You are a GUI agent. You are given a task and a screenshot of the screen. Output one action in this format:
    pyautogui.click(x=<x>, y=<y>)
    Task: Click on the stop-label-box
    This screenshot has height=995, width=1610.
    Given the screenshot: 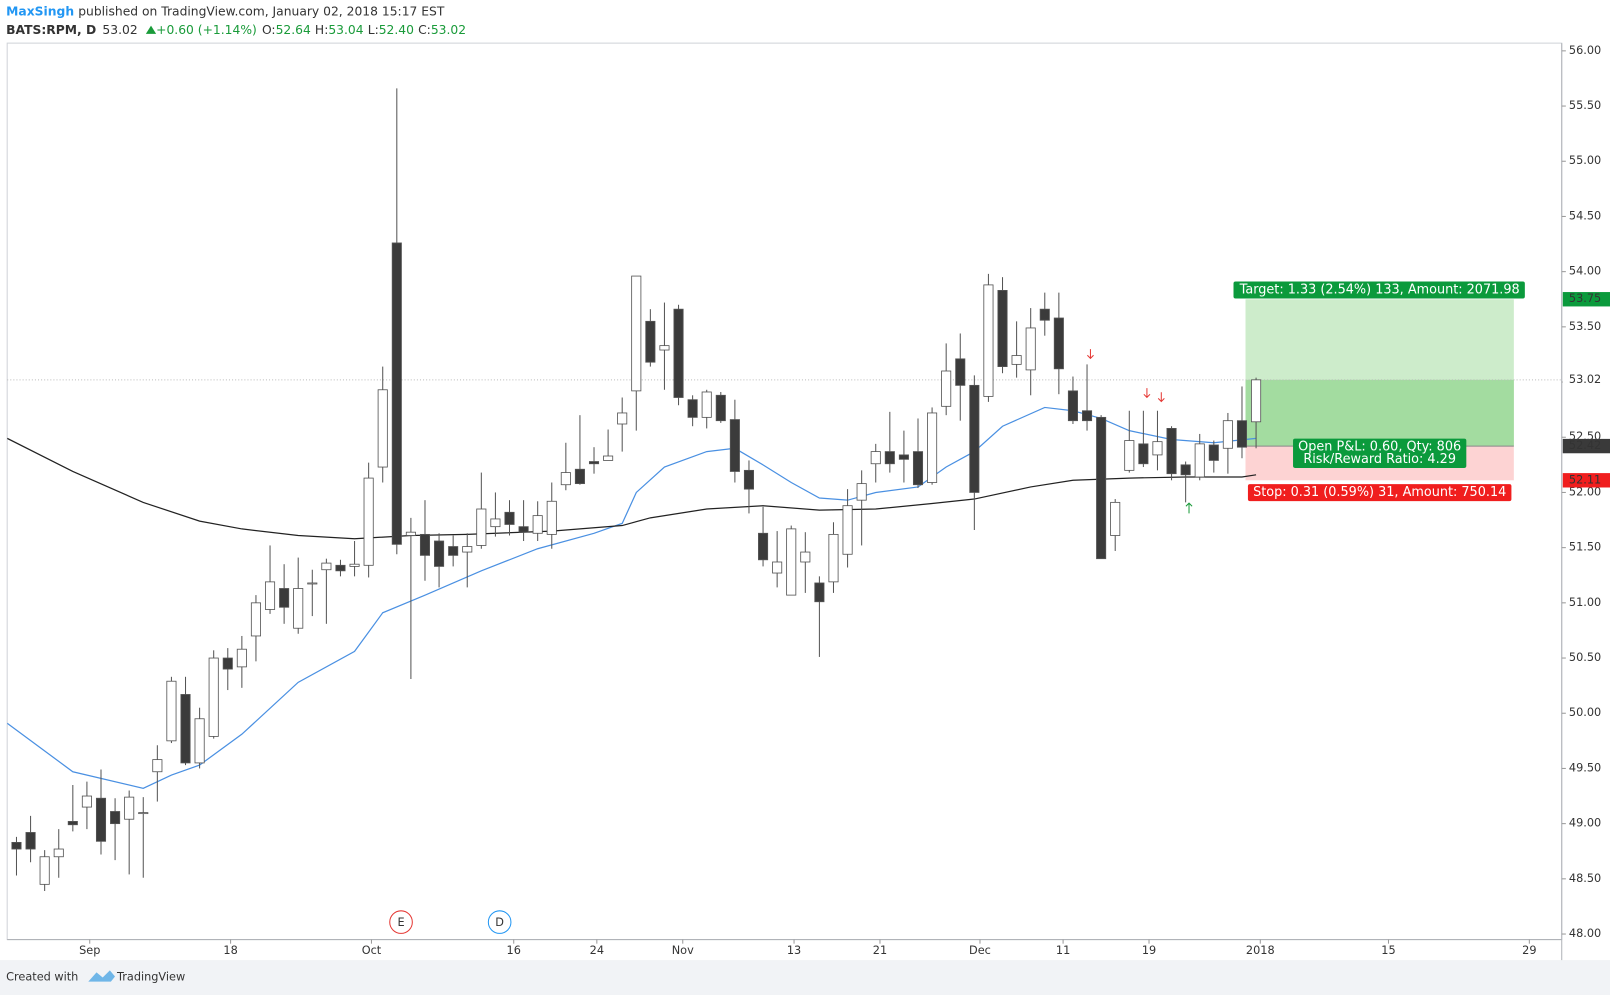 What is the action you would take?
    pyautogui.click(x=1379, y=493)
    